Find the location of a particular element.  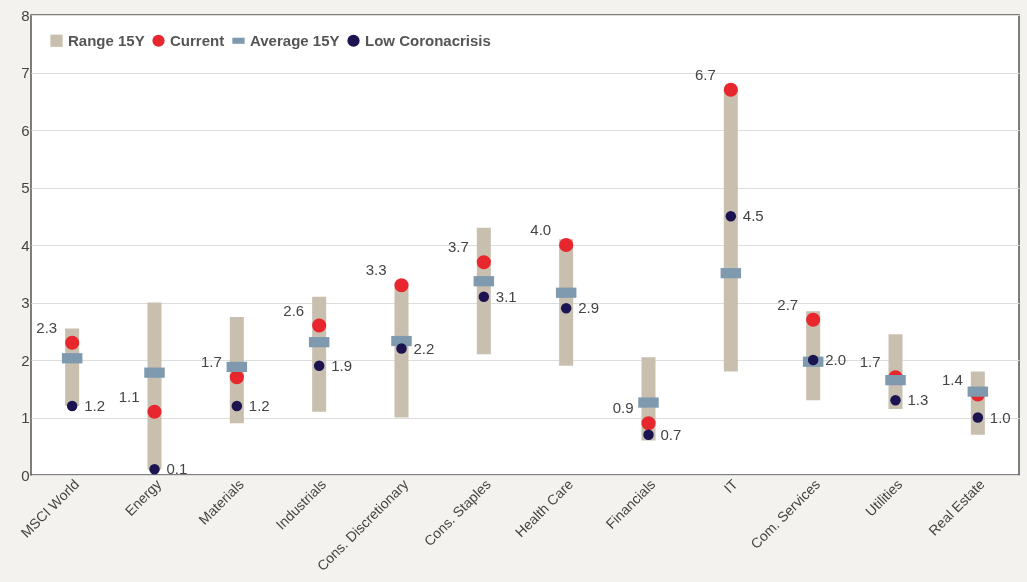

y-tick-label: 6 is located at coordinates (25, 130).